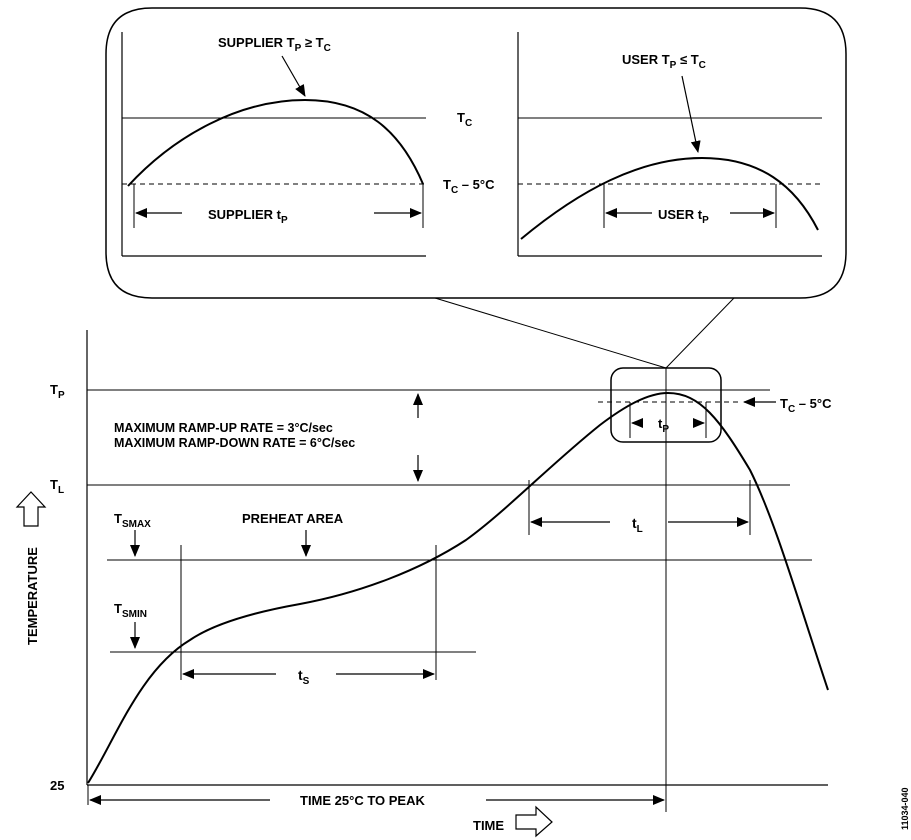  Describe the element at coordinates (57, 785) in the screenshot. I see `y-origin-label: 25` at that location.